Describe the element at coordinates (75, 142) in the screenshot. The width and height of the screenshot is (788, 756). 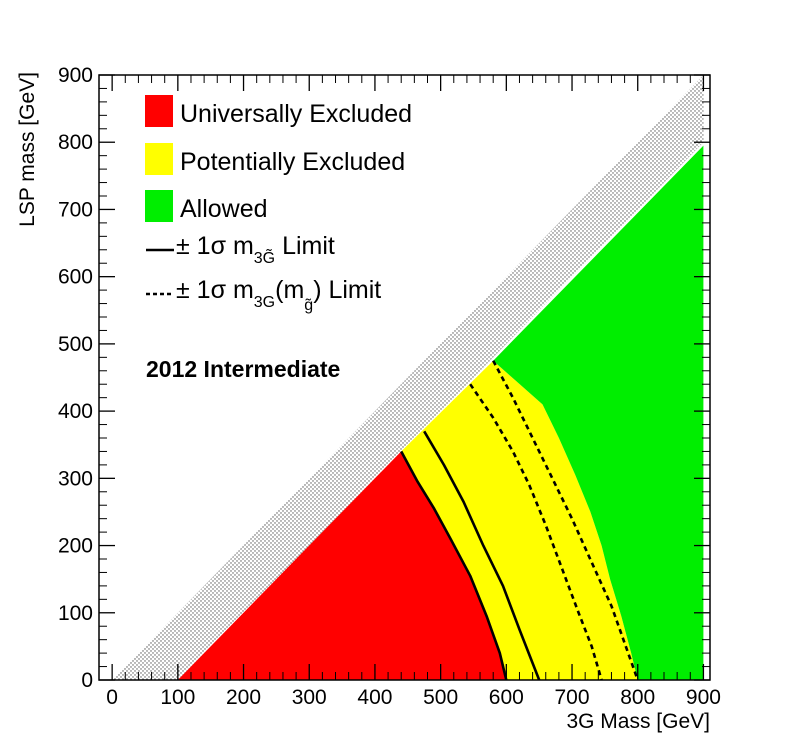
I see `y-tick-label: 800` at that location.